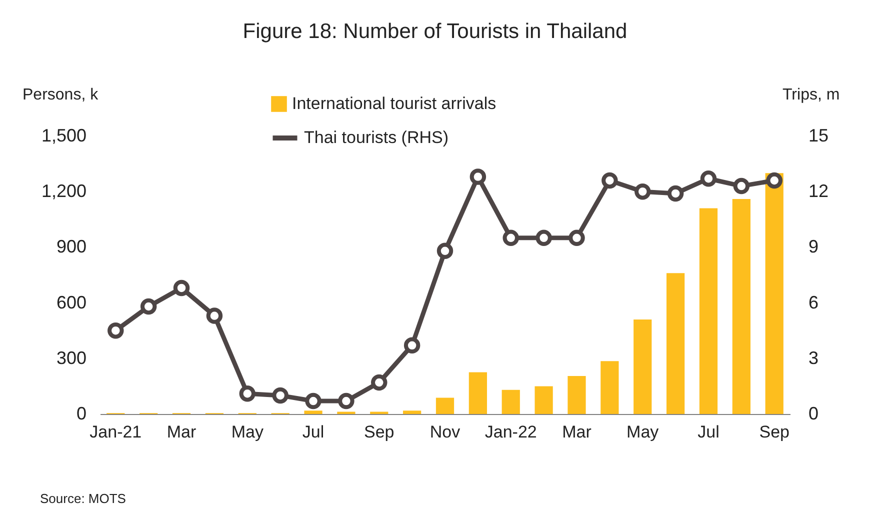 The width and height of the screenshot is (870, 529). I want to click on y2-tick-label: 9, so click(813, 246).